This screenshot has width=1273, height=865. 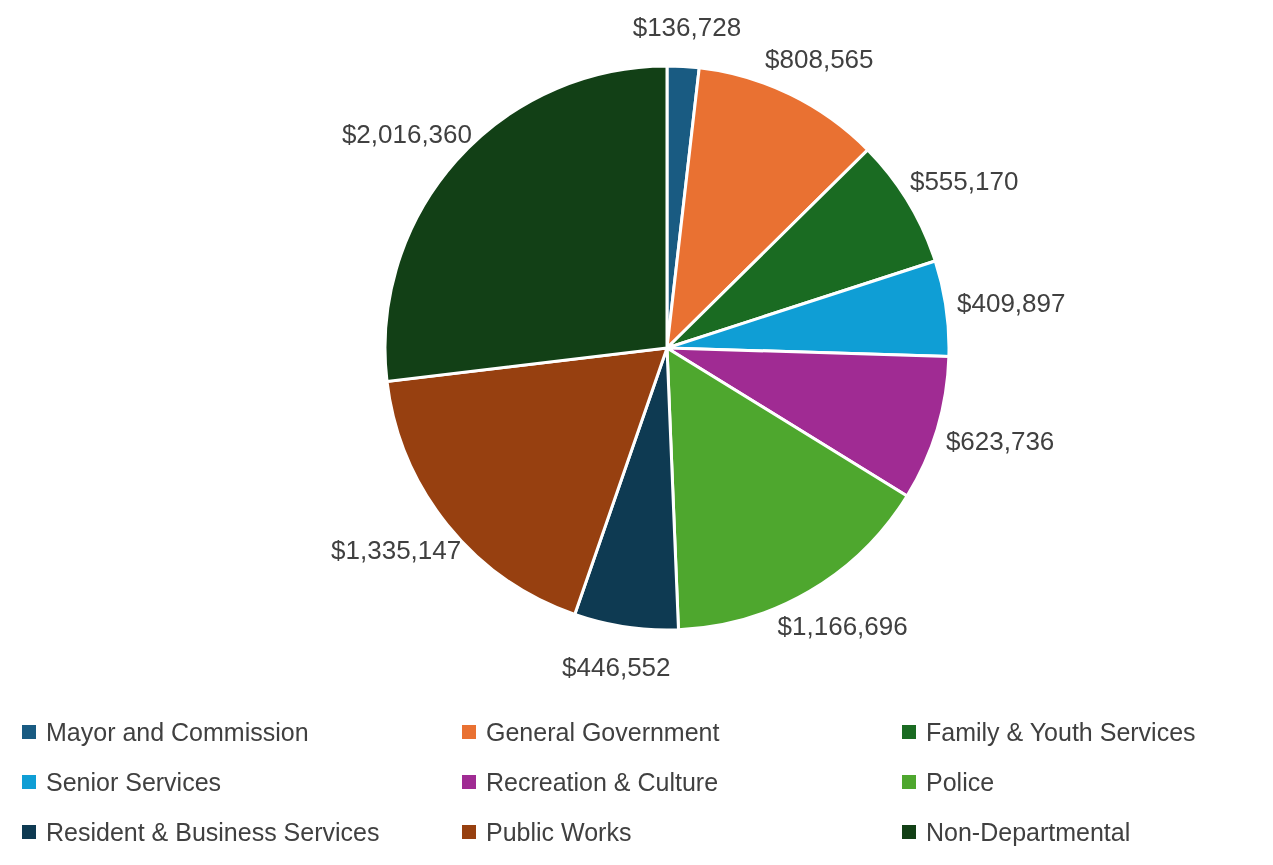 What do you see at coordinates (960, 781) in the screenshot?
I see `legend-label: Police` at bounding box center [960, 781].